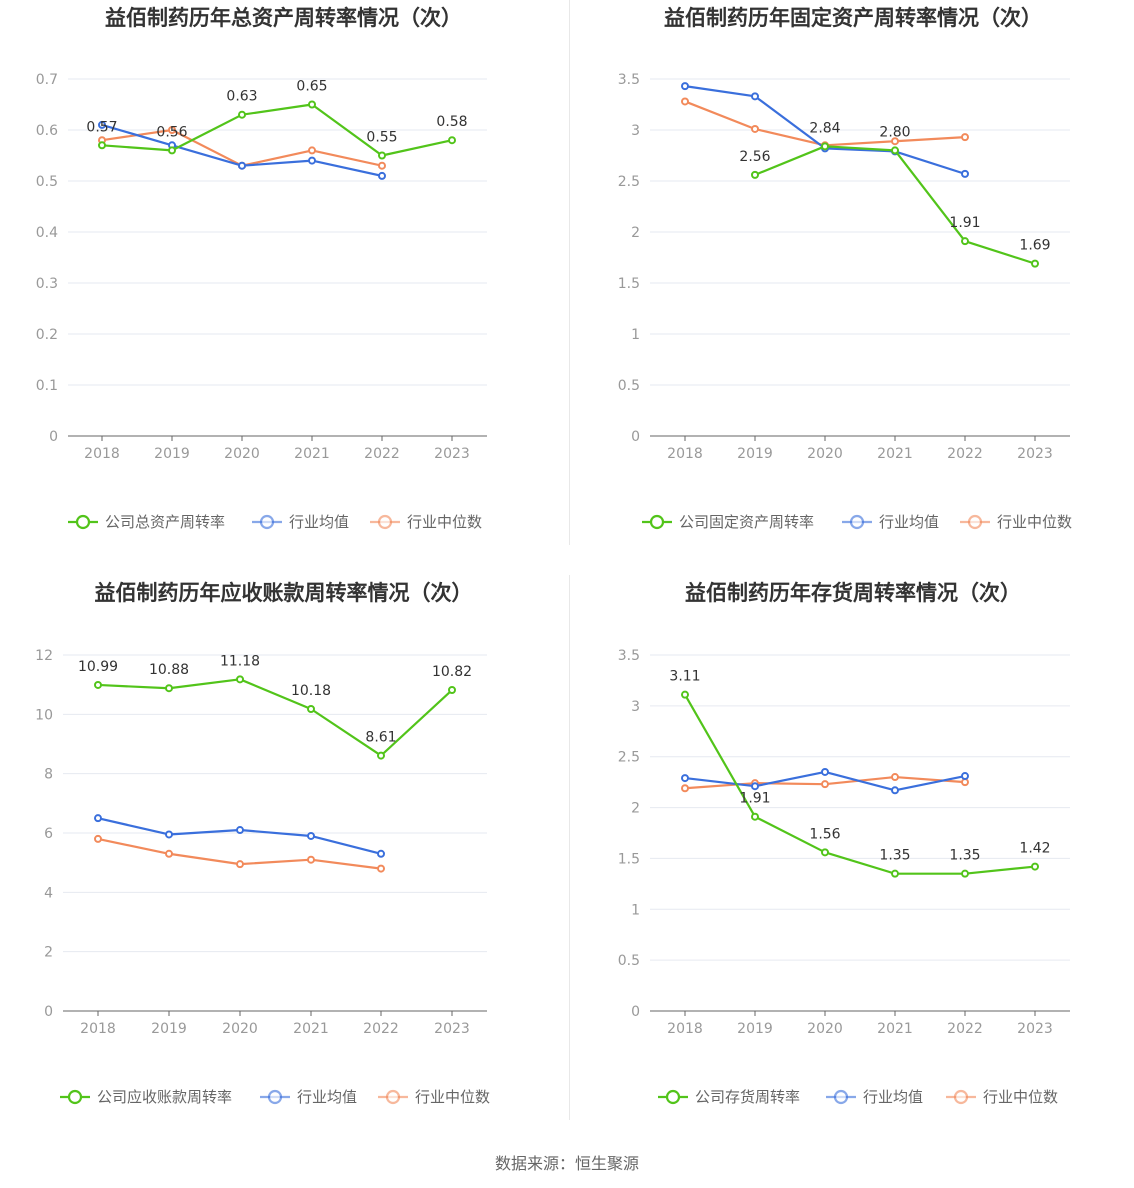 The height and width of the screenshot is (1188, 1134). What do you see at coordinates (607, 1163) in the screenshot?
I see `data-source-name: 恒生聚源` at bounding box center [607, 1163].